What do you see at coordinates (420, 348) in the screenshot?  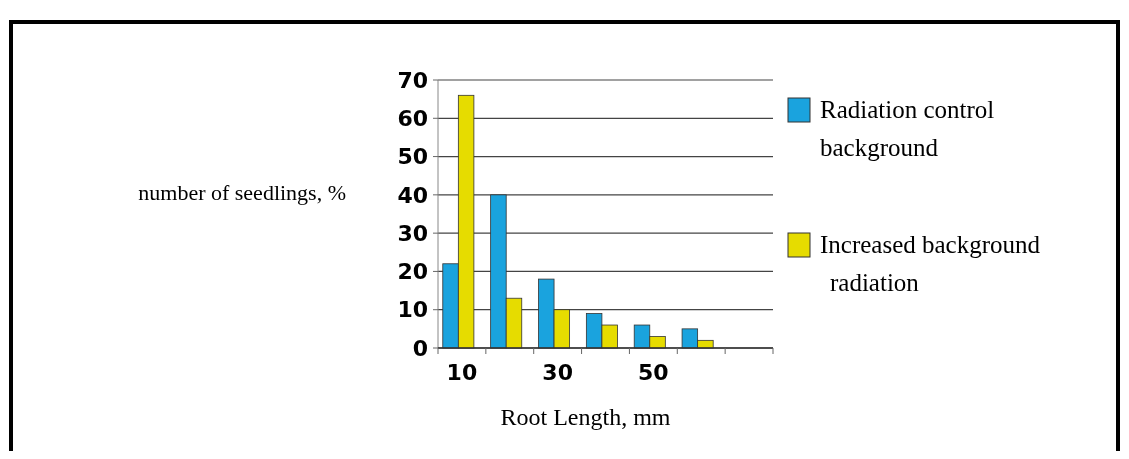 I see `y-tick-label: 0` at bounding box center [420, 348].